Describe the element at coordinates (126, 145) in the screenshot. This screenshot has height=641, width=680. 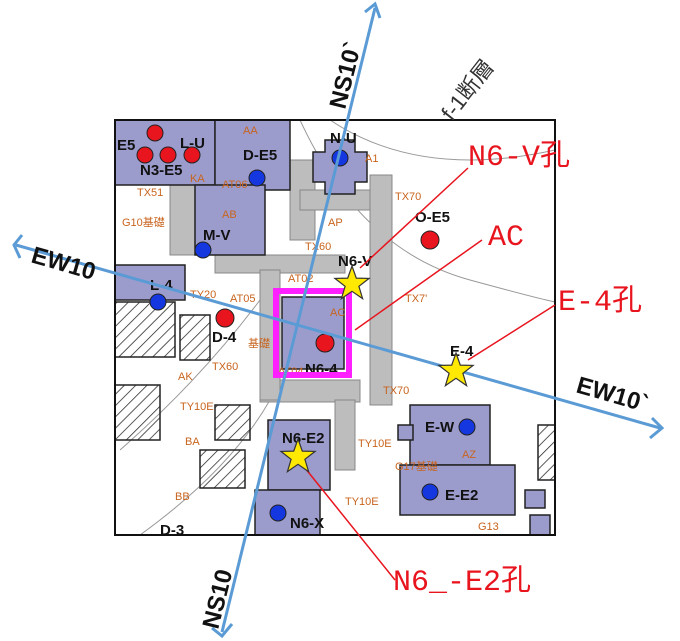
I see `building-label: E5` at that location.